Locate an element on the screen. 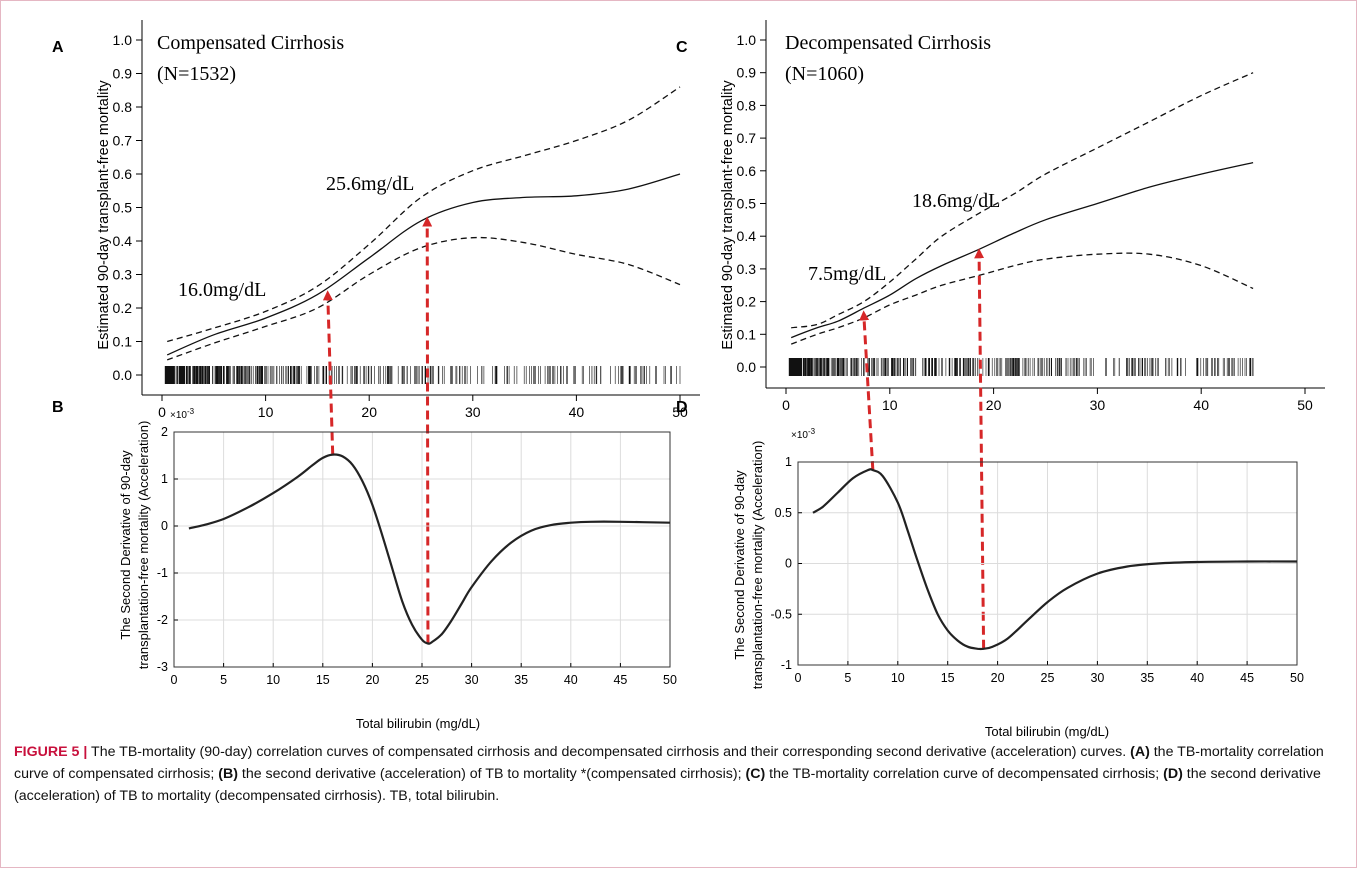 This screenshot has width=1358, height=872. panel-c-annotation-2: 18.6mg/dL is located at coordinates (956, 201).